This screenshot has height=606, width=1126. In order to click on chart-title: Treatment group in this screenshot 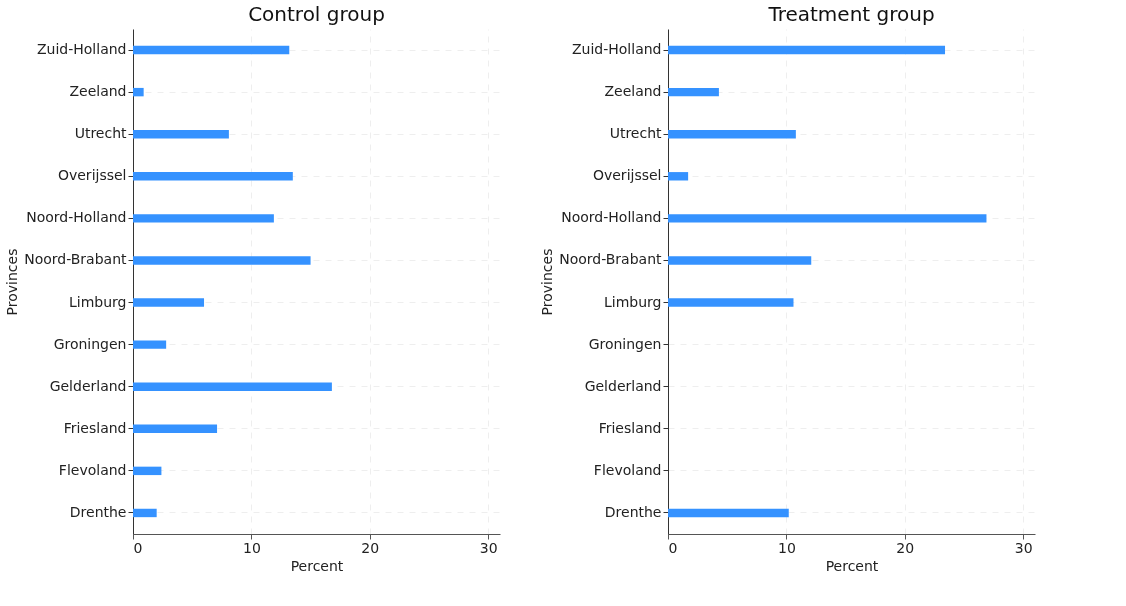, I will do `click(851, 14)`.